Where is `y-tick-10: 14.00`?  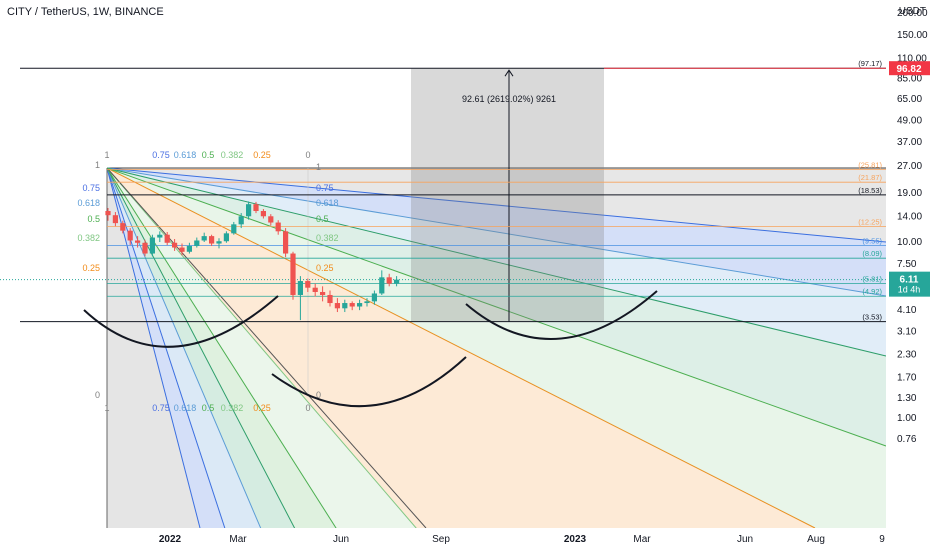 y-tick-10: 14.00 is located at coordinates (909, 216).